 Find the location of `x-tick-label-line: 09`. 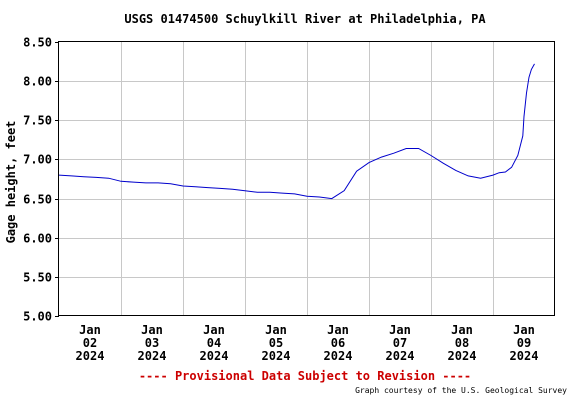

x-tick-label-line: 09 is located at coordinates (524, 343).